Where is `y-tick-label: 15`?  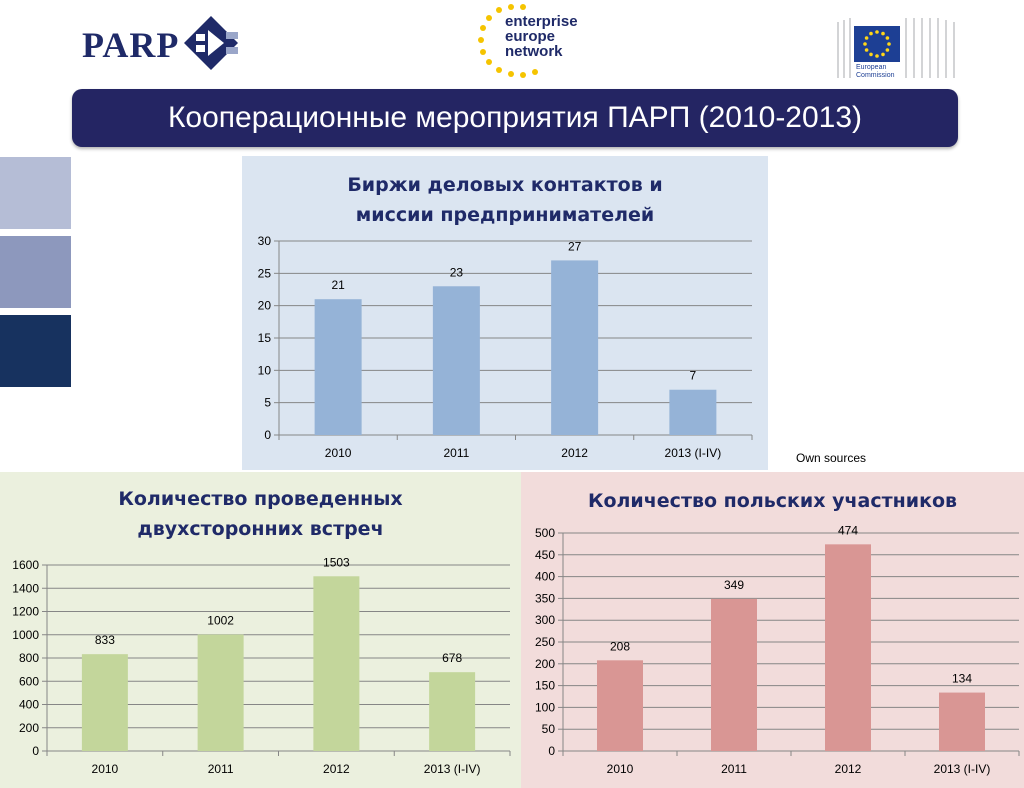 y-tick-label: 15 is located at coordinates (265, 338).